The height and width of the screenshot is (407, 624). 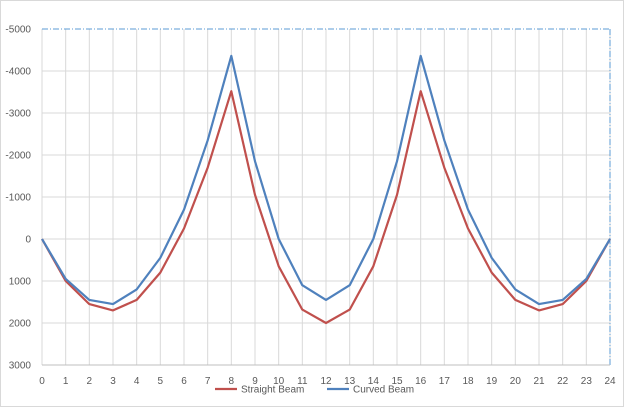 What do you see at coordinates (208, 381) in the screenshot?
I see `x-tick-label: 7` at bounding box center [208, 381].